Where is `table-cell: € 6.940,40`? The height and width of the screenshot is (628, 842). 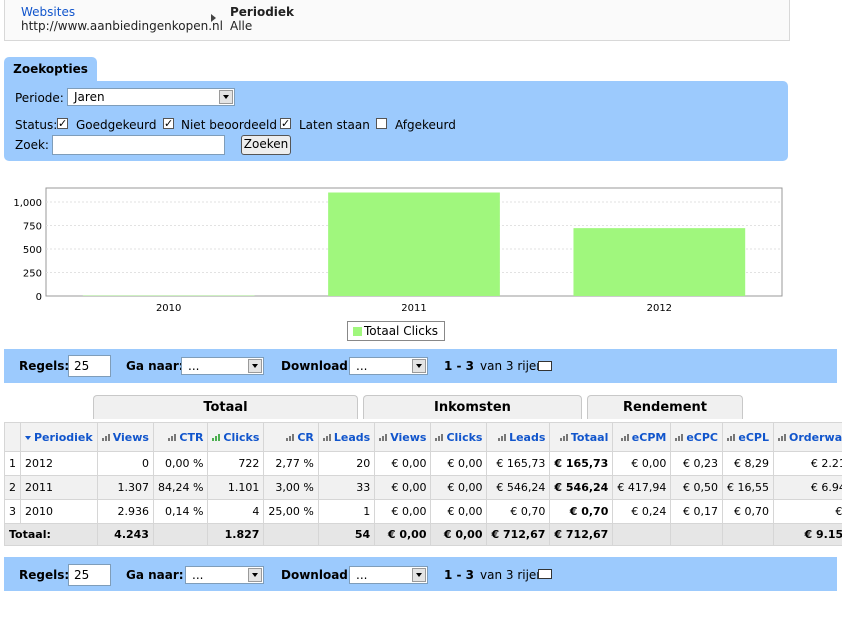
table-cell: € 6.940,40 is located at coordinates (807, 487).